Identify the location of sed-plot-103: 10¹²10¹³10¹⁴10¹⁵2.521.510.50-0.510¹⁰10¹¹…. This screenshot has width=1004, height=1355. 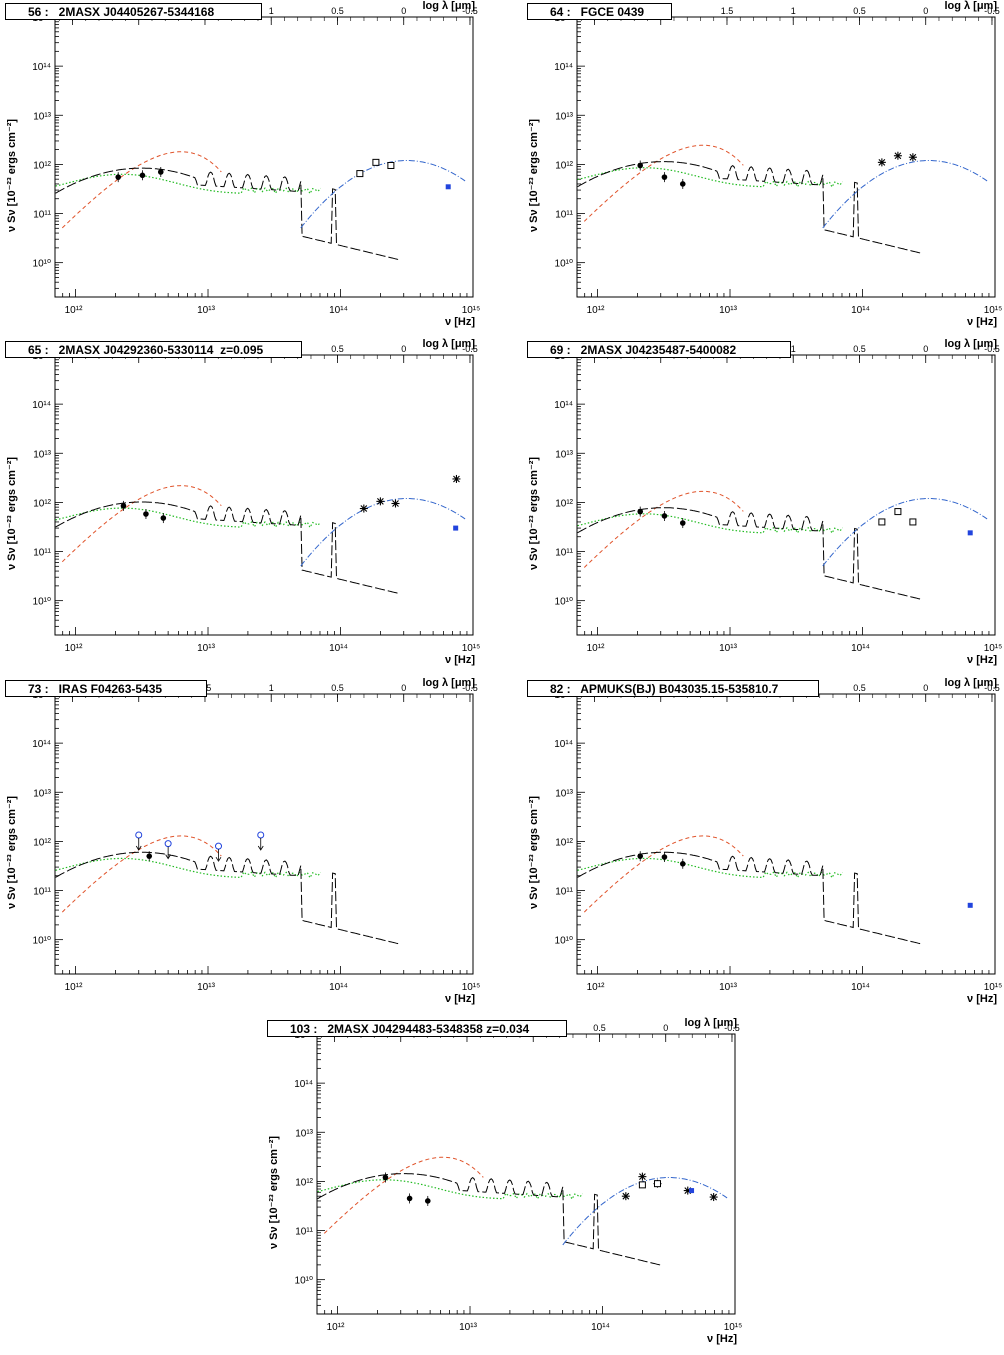
(518, 1178).